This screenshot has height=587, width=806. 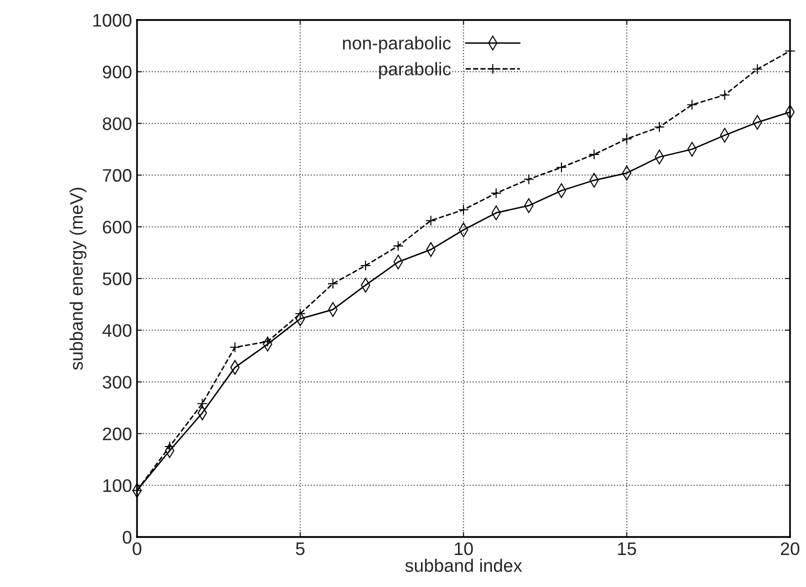 What do you see at coordinates (117, 175) in the screenshot?
I see `y-tick-label: 700` at bounding box center [117, 175].